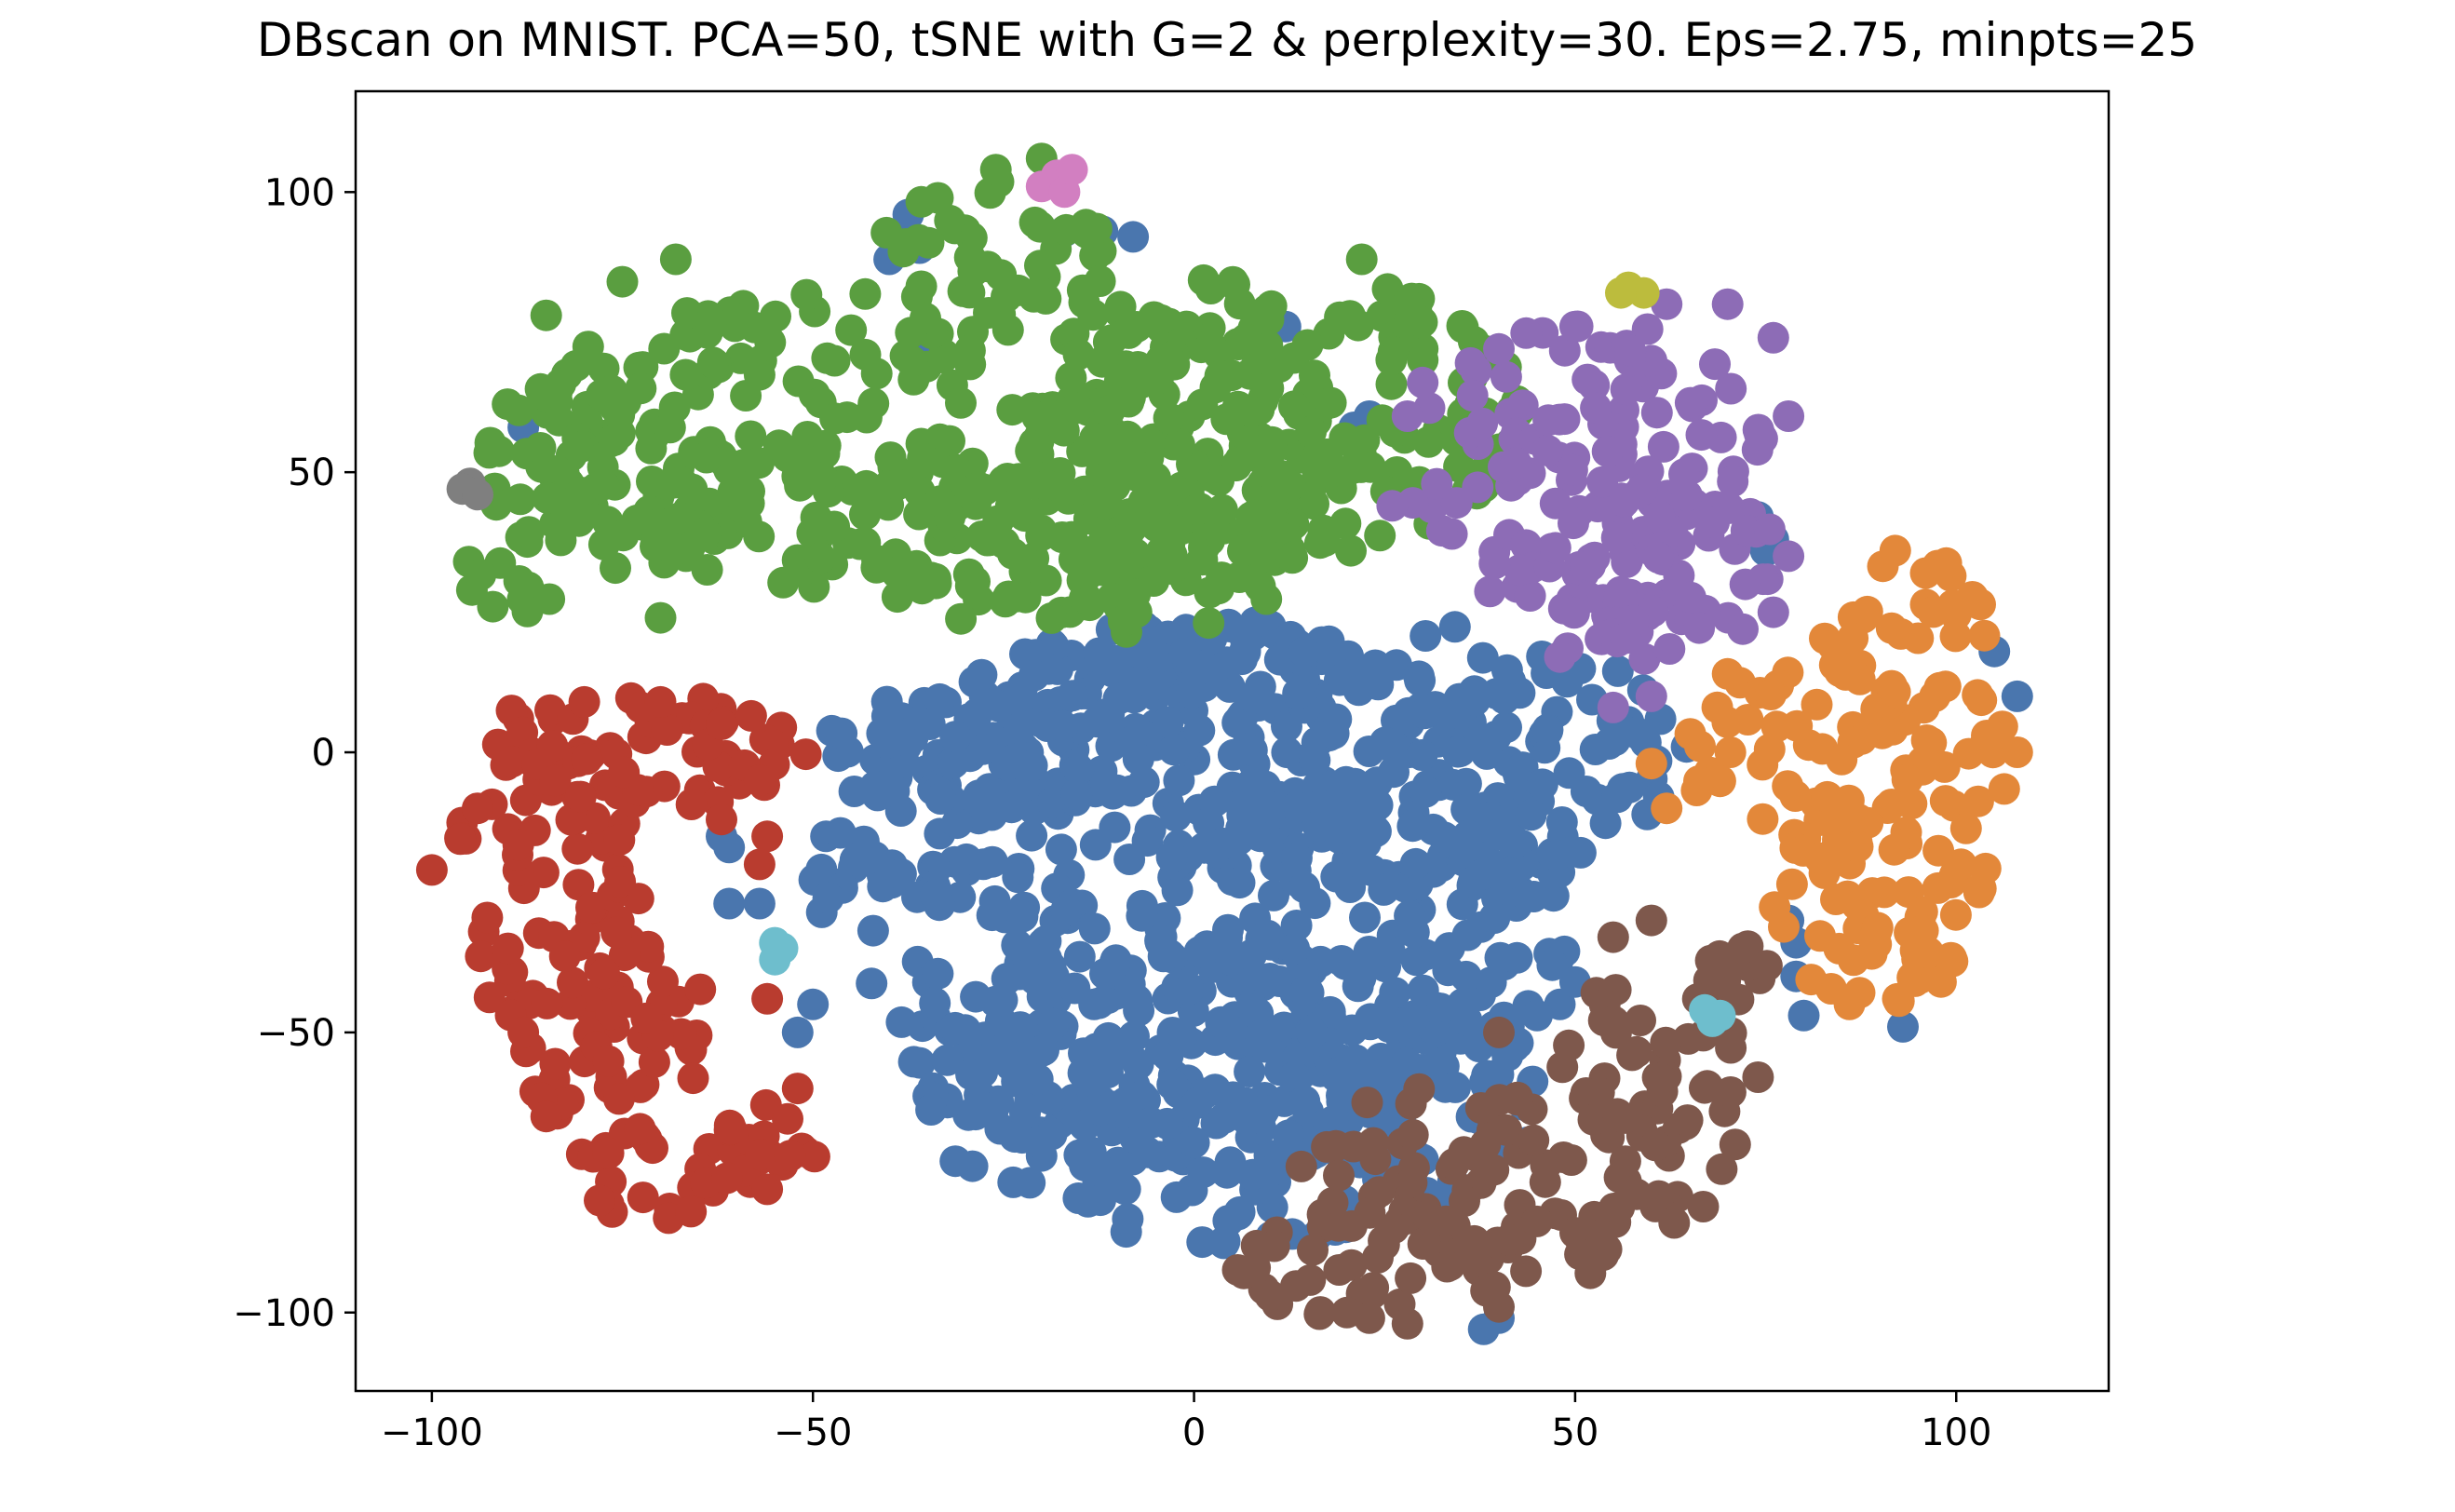 Image resolution: width=2455 pixels, height=1512 pixels. What do you see at coordinates (1956, 1433) in the screenshot?
I see `x-tick-label: 100` at bounding box center [1956, 1433].